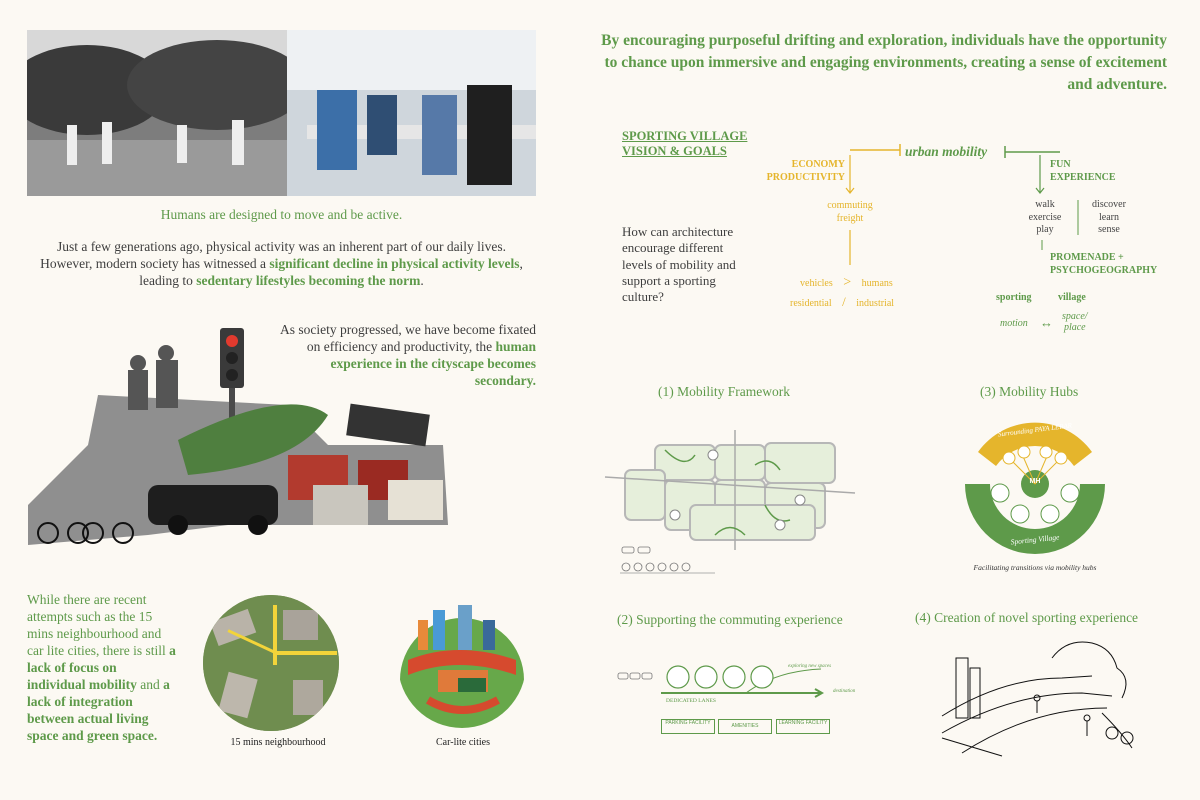 The height and width of the screenshot is (800, 1200). Describe the element at coordinates (804, 171) in the screenshot. I see `economy-block: ECONOMY PRODUCTIVITY` at that location.